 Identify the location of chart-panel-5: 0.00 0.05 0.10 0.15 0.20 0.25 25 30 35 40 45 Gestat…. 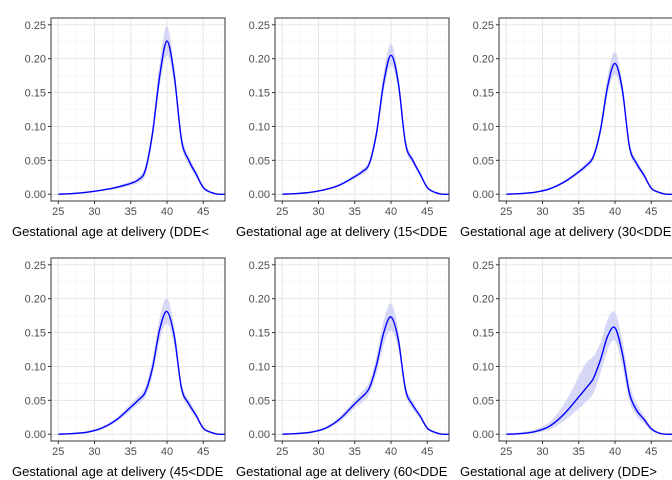
(343, 368).